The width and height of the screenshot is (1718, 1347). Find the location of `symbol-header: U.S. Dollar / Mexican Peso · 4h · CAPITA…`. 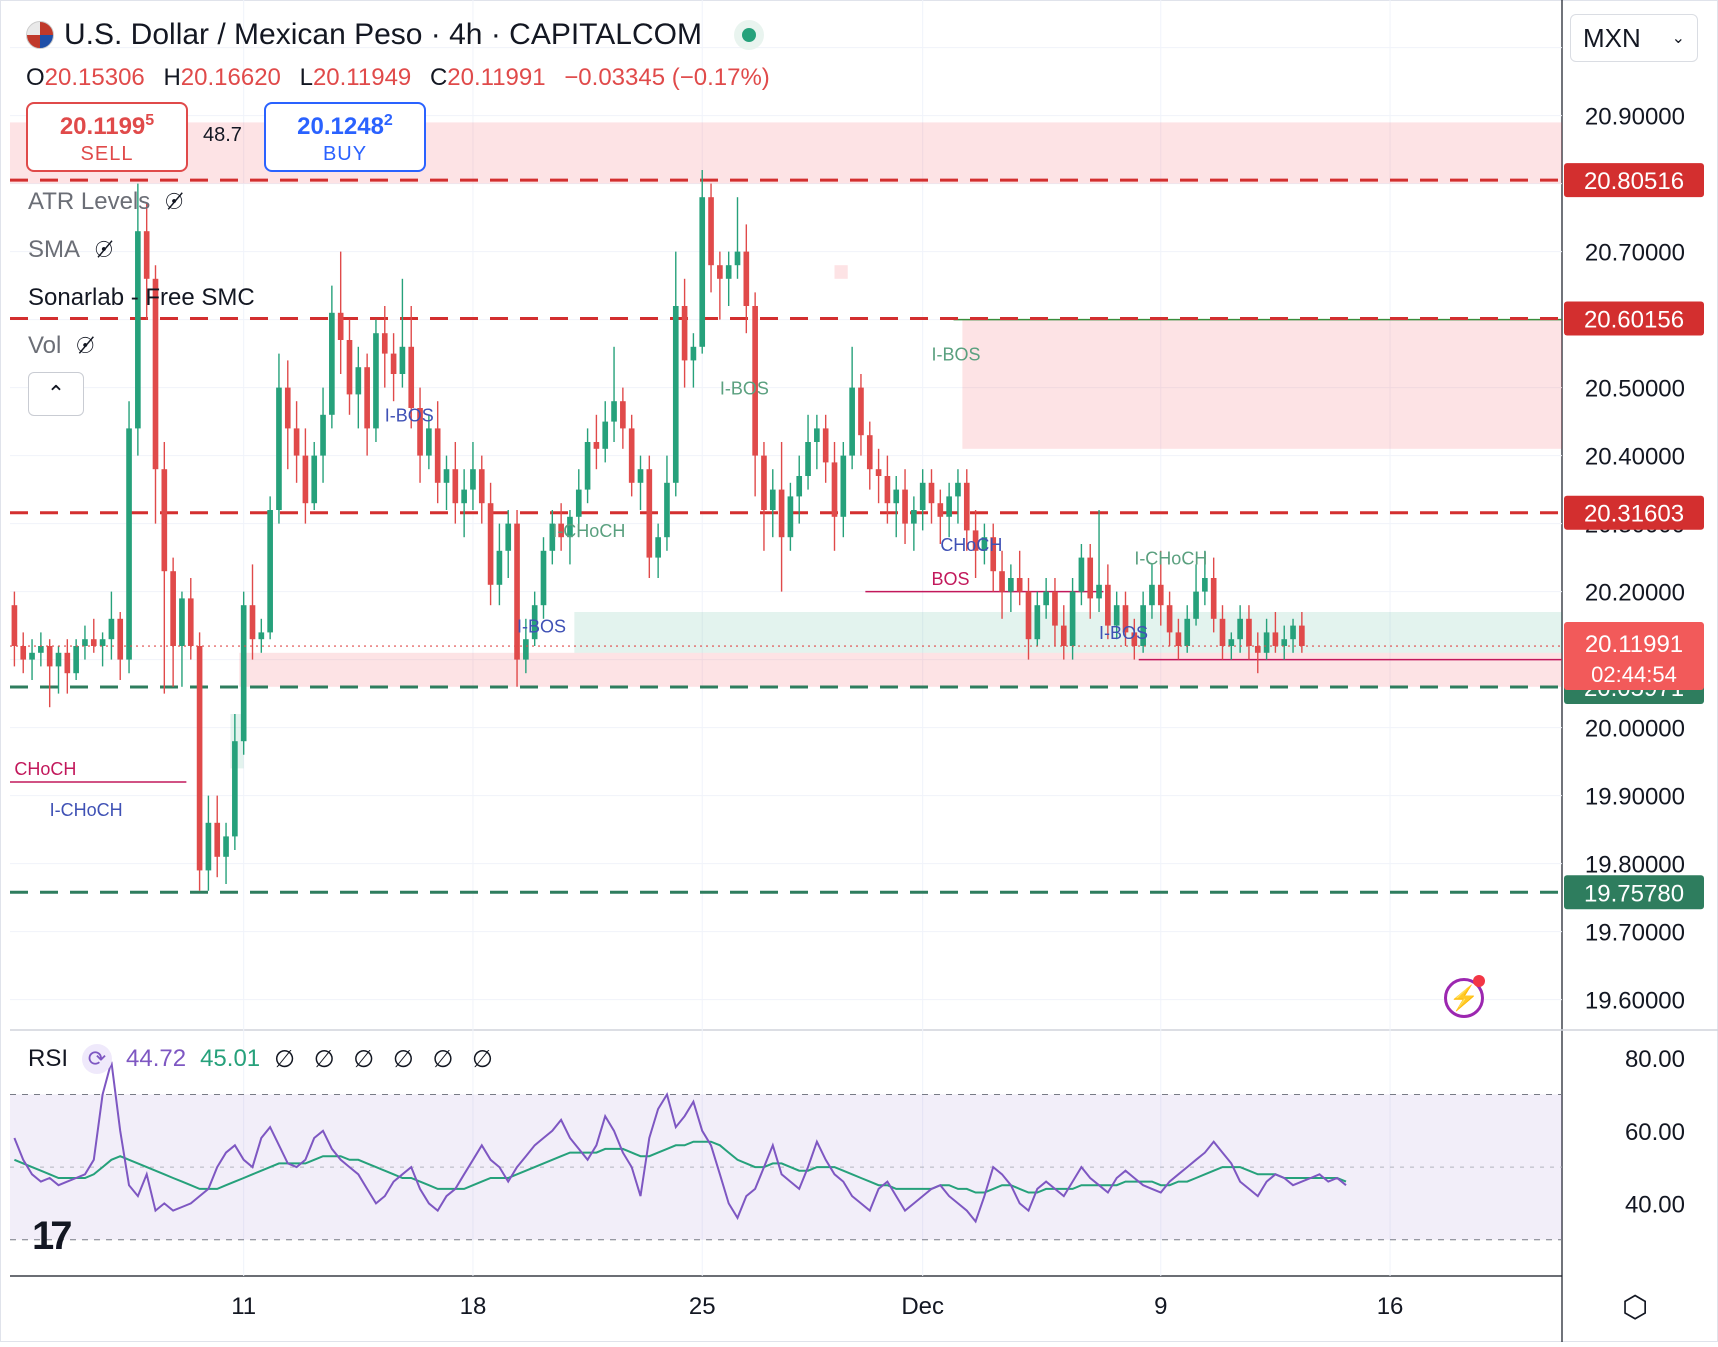

symbol-header: U.S. Dollar / Mexican Peso · 4h · CAPITA… is located at coordinates (391, 35).